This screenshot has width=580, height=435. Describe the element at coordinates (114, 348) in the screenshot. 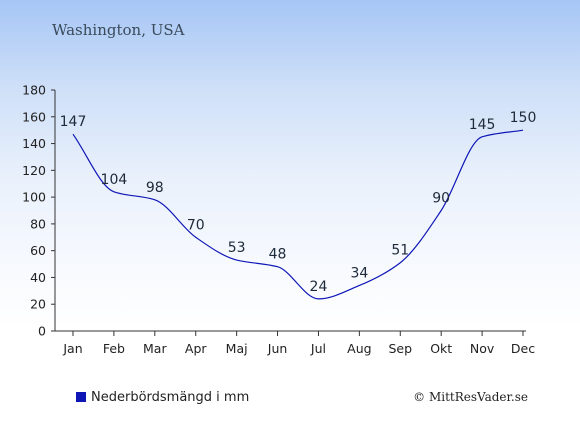

I see `x-tick-label: Feb` at that location.